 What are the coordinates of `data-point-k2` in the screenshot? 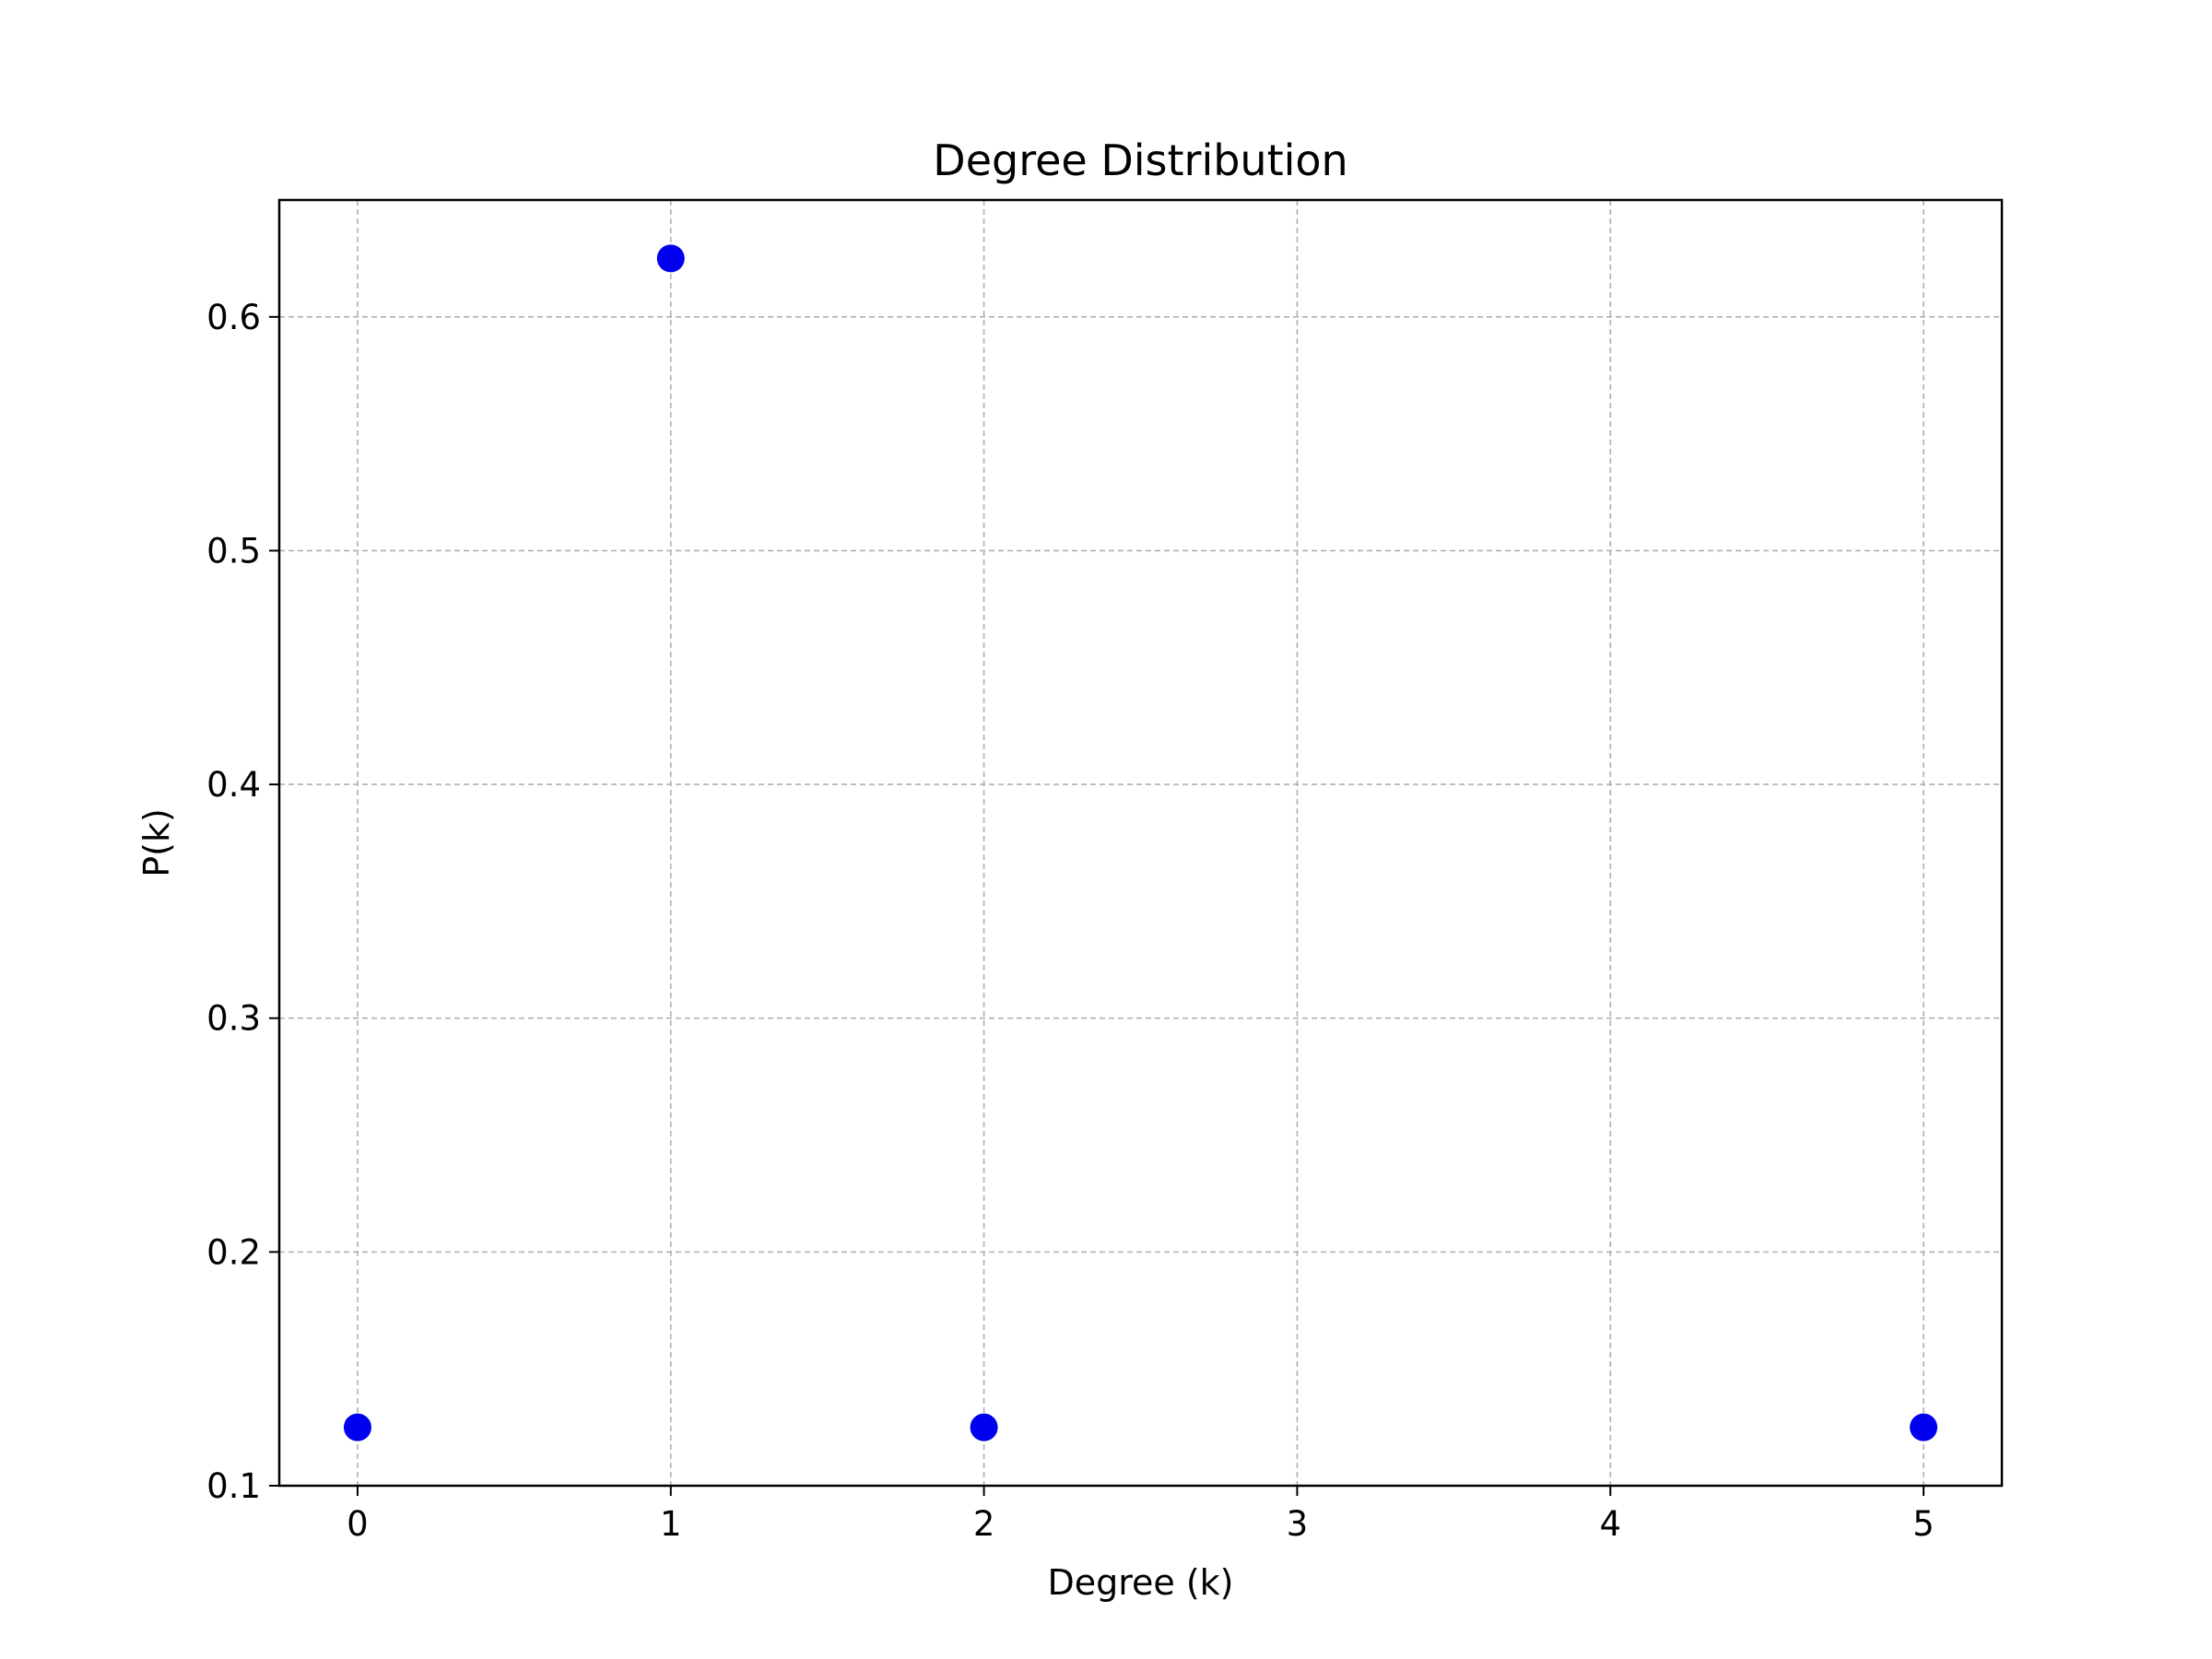 It's located at (984, 1427).